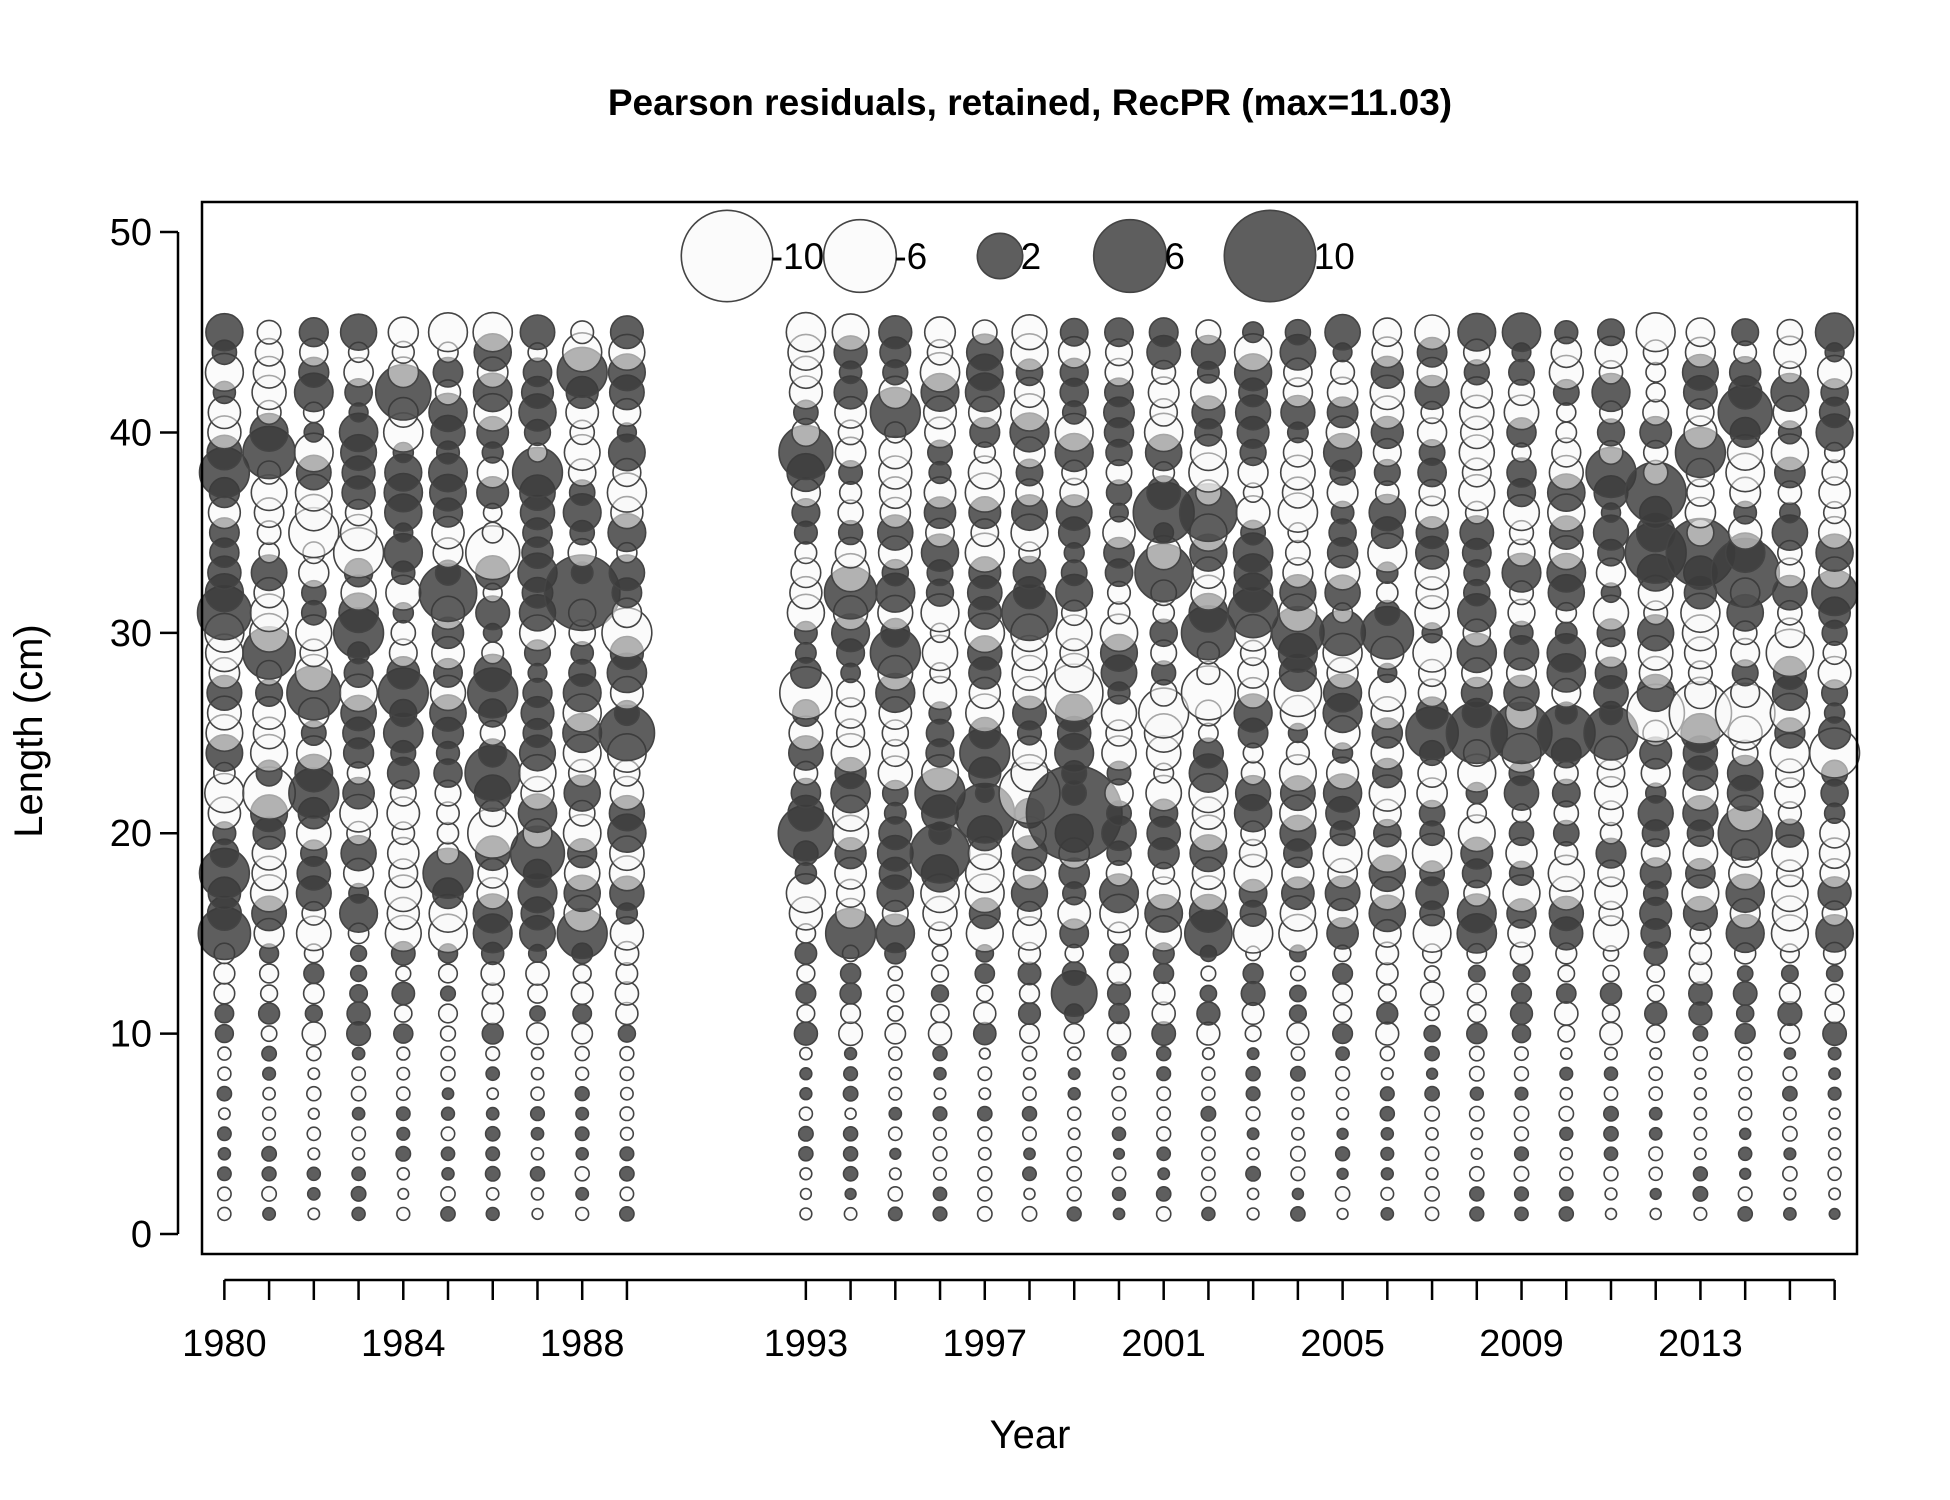 This screenshot has height=1500, width=1950. I want to click on legend: -10 -6 2 6 10, so click(1017, 256).